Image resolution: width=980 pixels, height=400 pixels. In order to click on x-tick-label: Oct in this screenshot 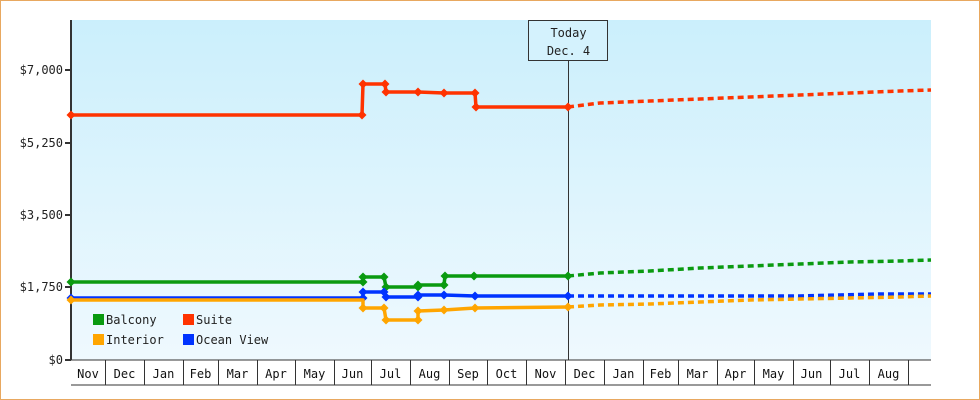, I will do `click(507, 374)`.